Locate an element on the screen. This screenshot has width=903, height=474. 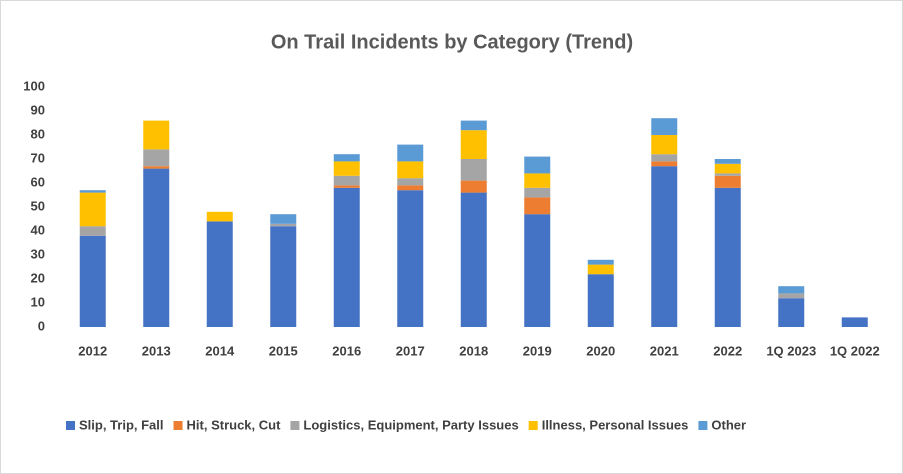
y-tick-label: 80 is located at coordinates (38, 133).